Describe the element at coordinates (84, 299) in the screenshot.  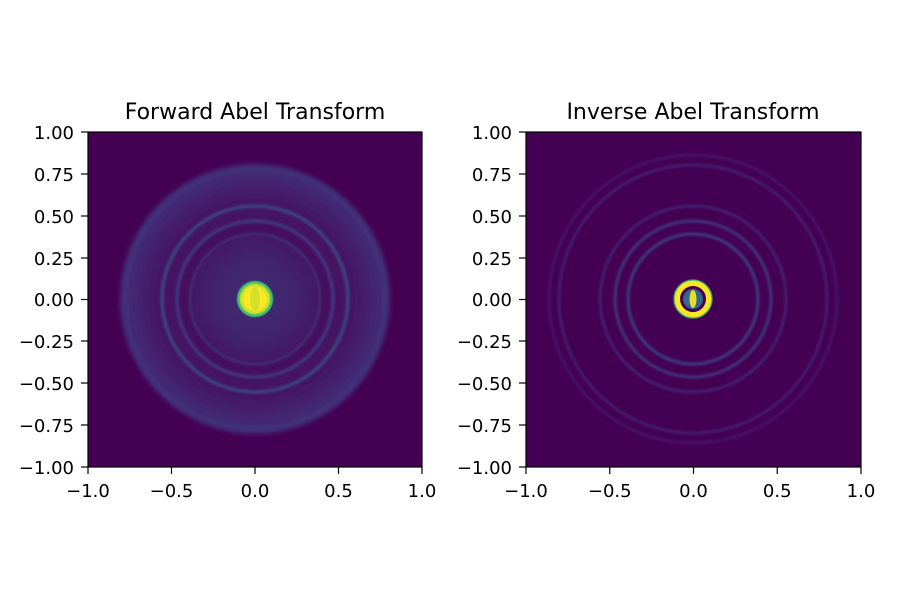
I see `forward-y-ticks` at that location.